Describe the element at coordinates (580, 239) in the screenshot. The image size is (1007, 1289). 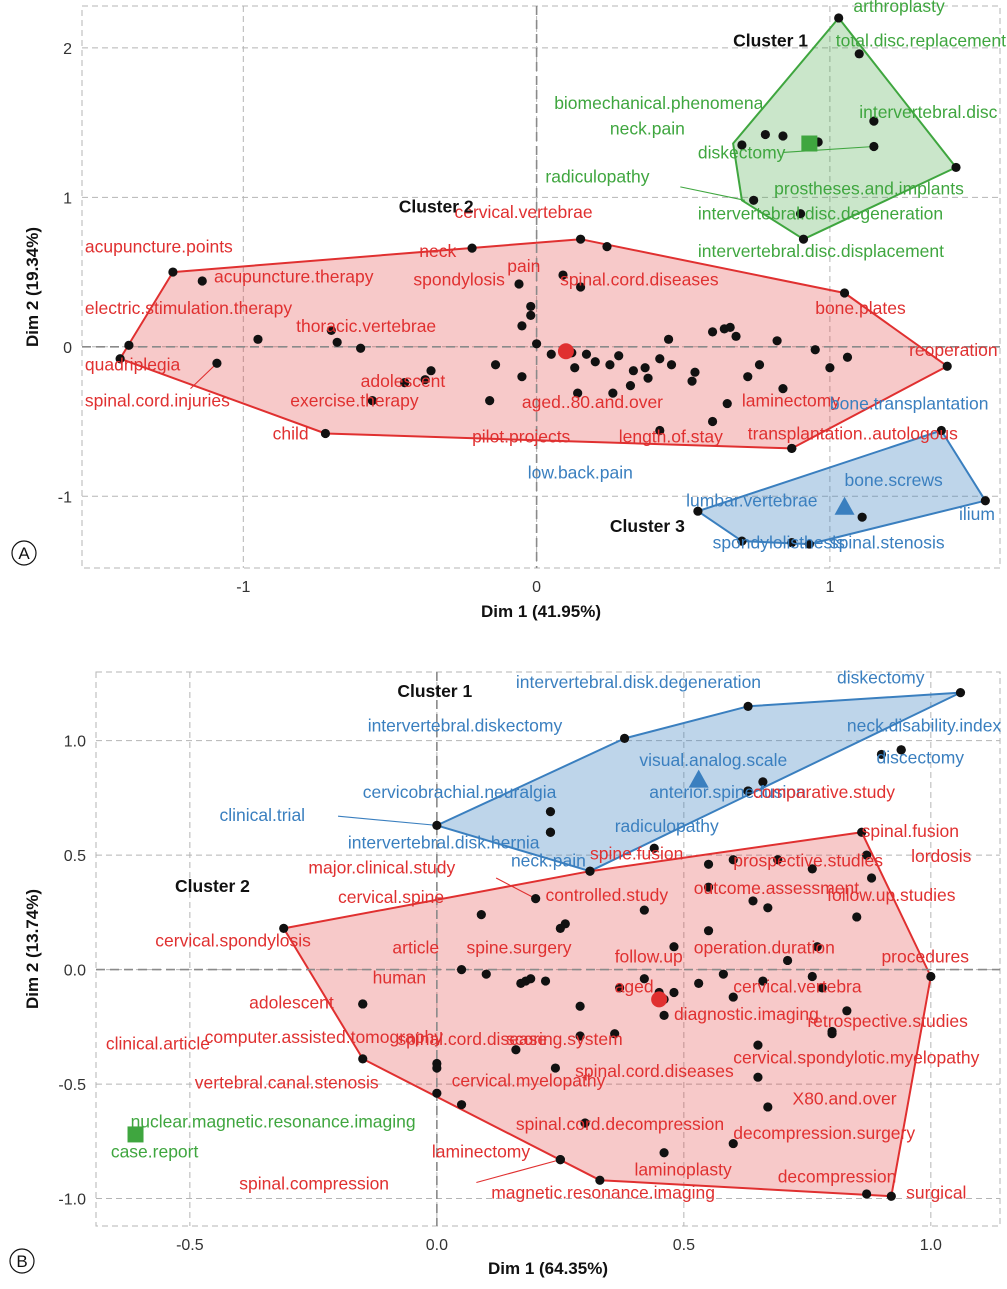
I see `point-cervical-vertebrae` at that location.